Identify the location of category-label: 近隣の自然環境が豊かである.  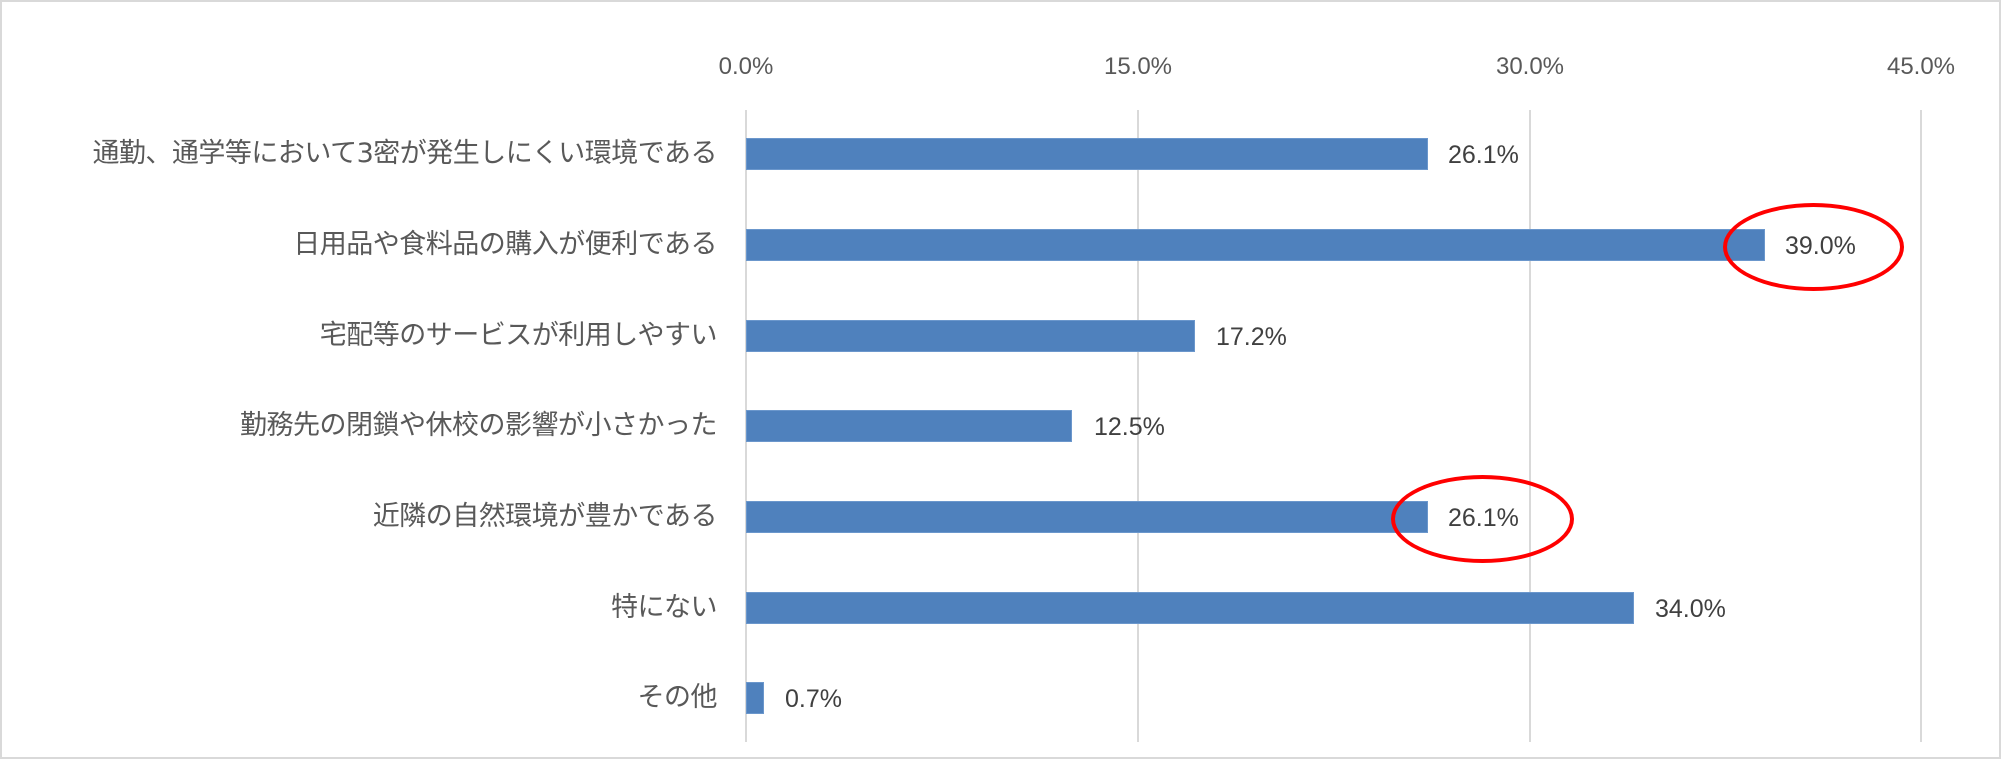
(545, 516).